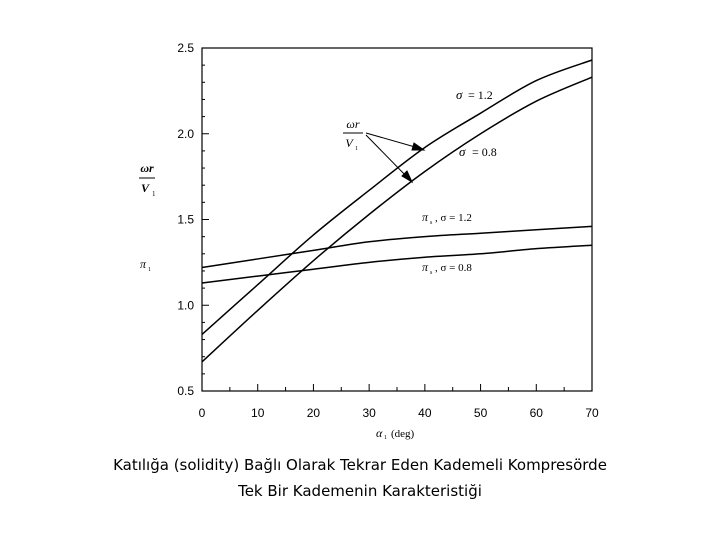 Image resolution: width=720 pixels, height=540 pixels. Describe the element at coordinates (462, 151) in the screenshot. I see `annotation-sigma-low-symbol: σ` at that location.